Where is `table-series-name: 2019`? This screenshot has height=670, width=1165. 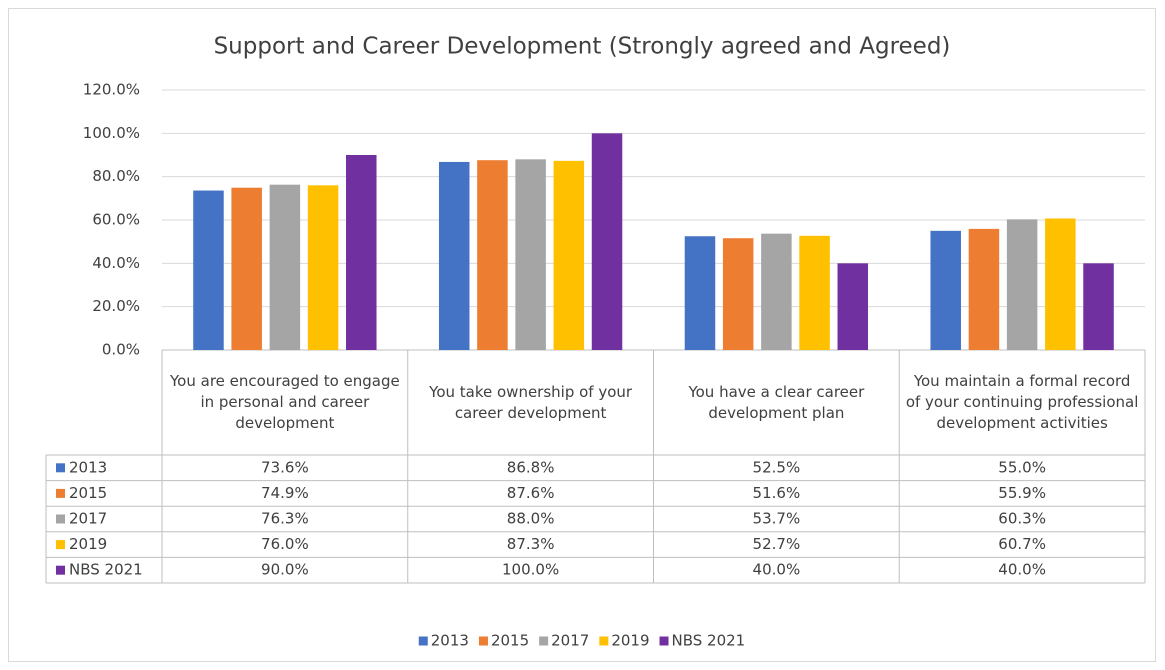 table-series-name: 2019 is located at coordinates (88, 544).